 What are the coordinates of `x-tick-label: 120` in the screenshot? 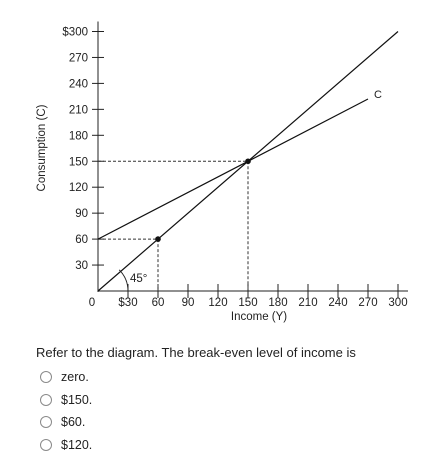 It's located at (217, 303).